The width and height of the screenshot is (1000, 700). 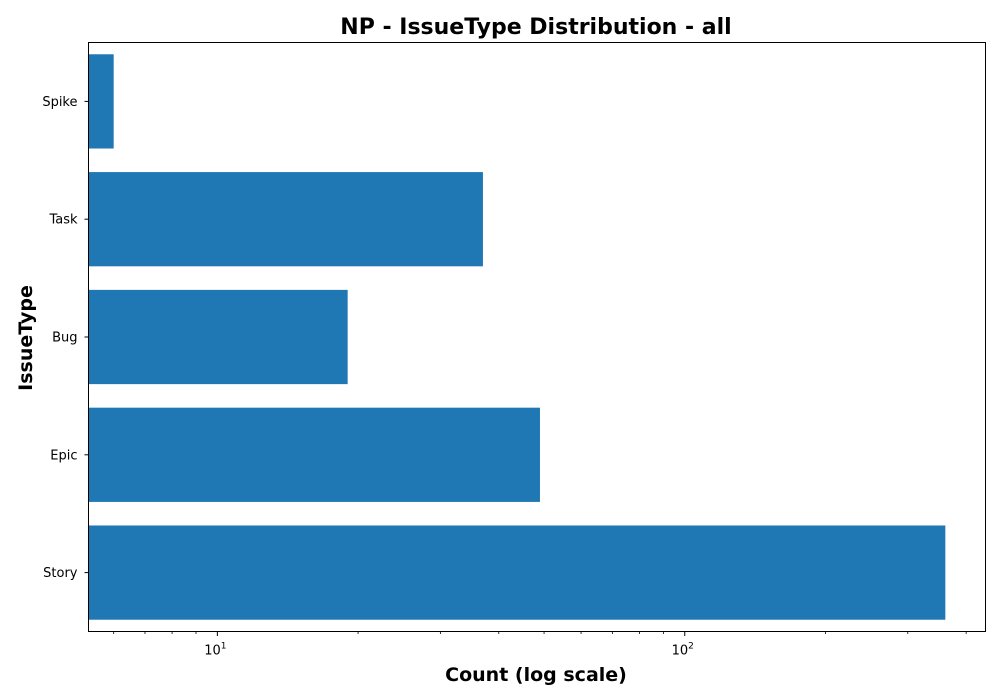 What do you see at coordinates (517, 572) in the screenshot?
I see `bar-story` at bounding box center [517, 572].